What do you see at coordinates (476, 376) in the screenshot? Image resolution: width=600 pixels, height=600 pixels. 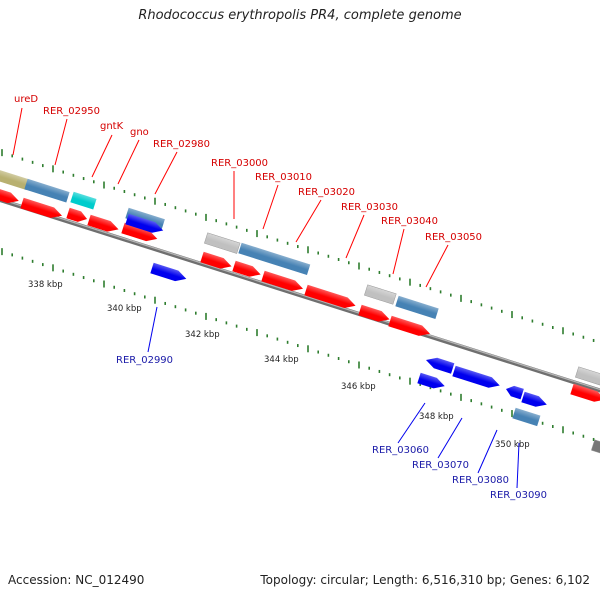 I see `rer-03070-gene` at bounding box center [476, 376].